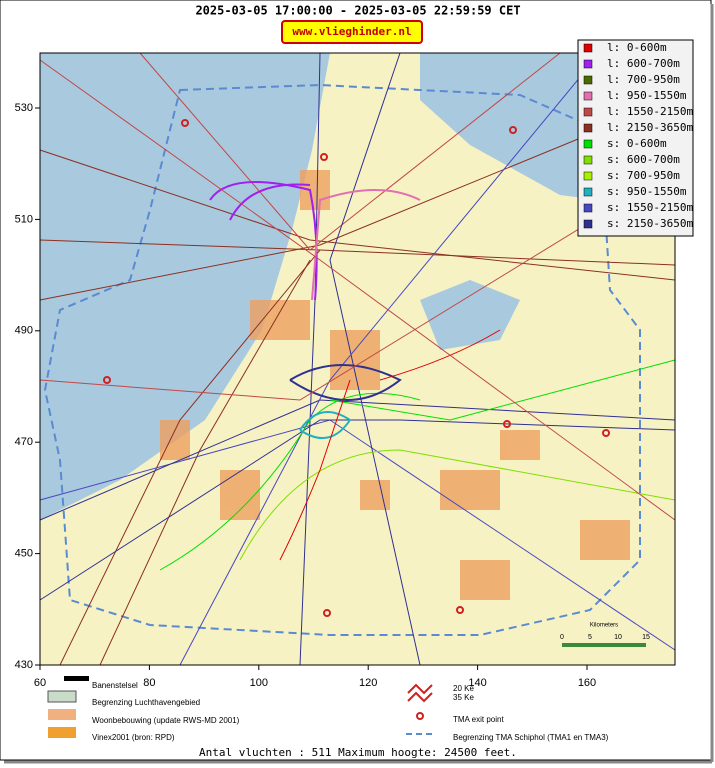  I want to click on x-tick-label: 80, so click(149, 683).